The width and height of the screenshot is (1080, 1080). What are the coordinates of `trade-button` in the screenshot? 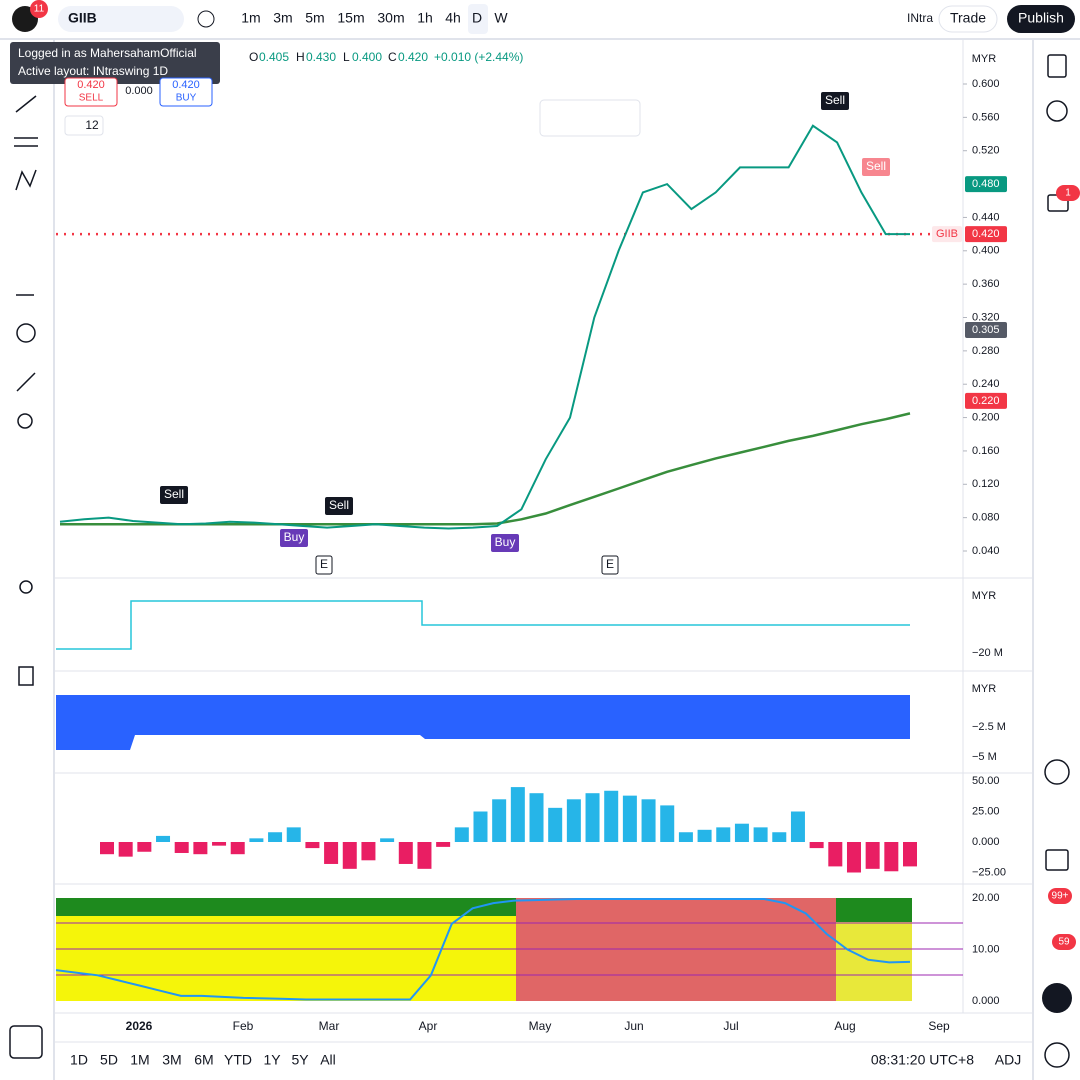 It's located at (968, 19).